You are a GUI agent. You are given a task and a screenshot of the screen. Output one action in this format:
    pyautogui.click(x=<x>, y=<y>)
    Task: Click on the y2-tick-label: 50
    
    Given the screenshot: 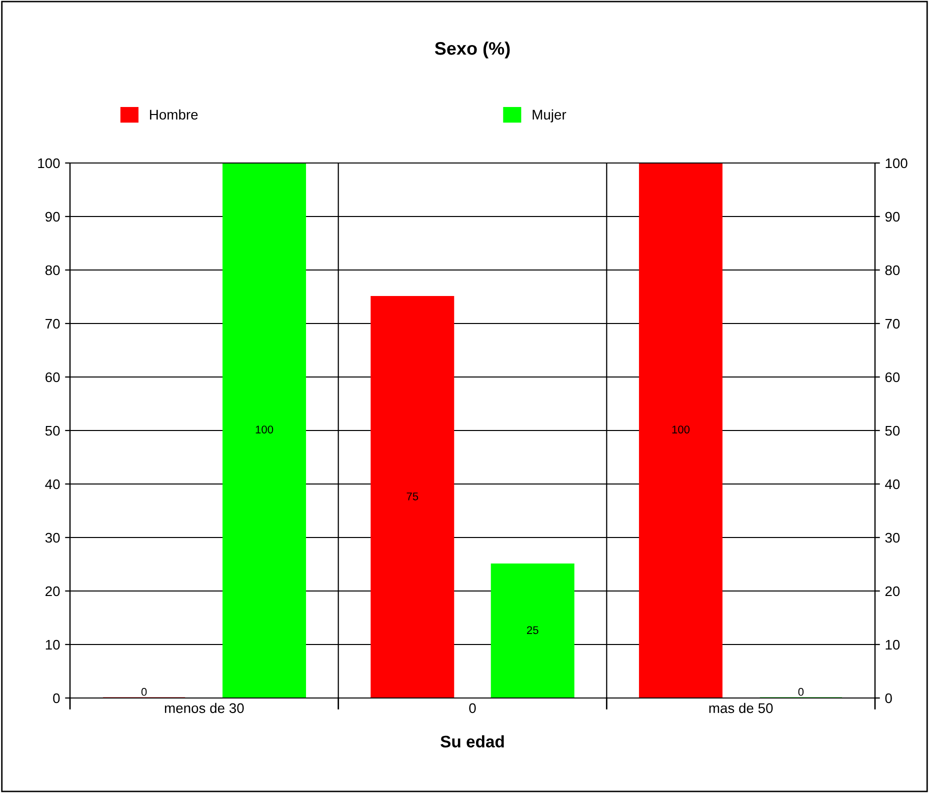 What is the action you would take?
    pyautogui.click(x=892, y=431)
    